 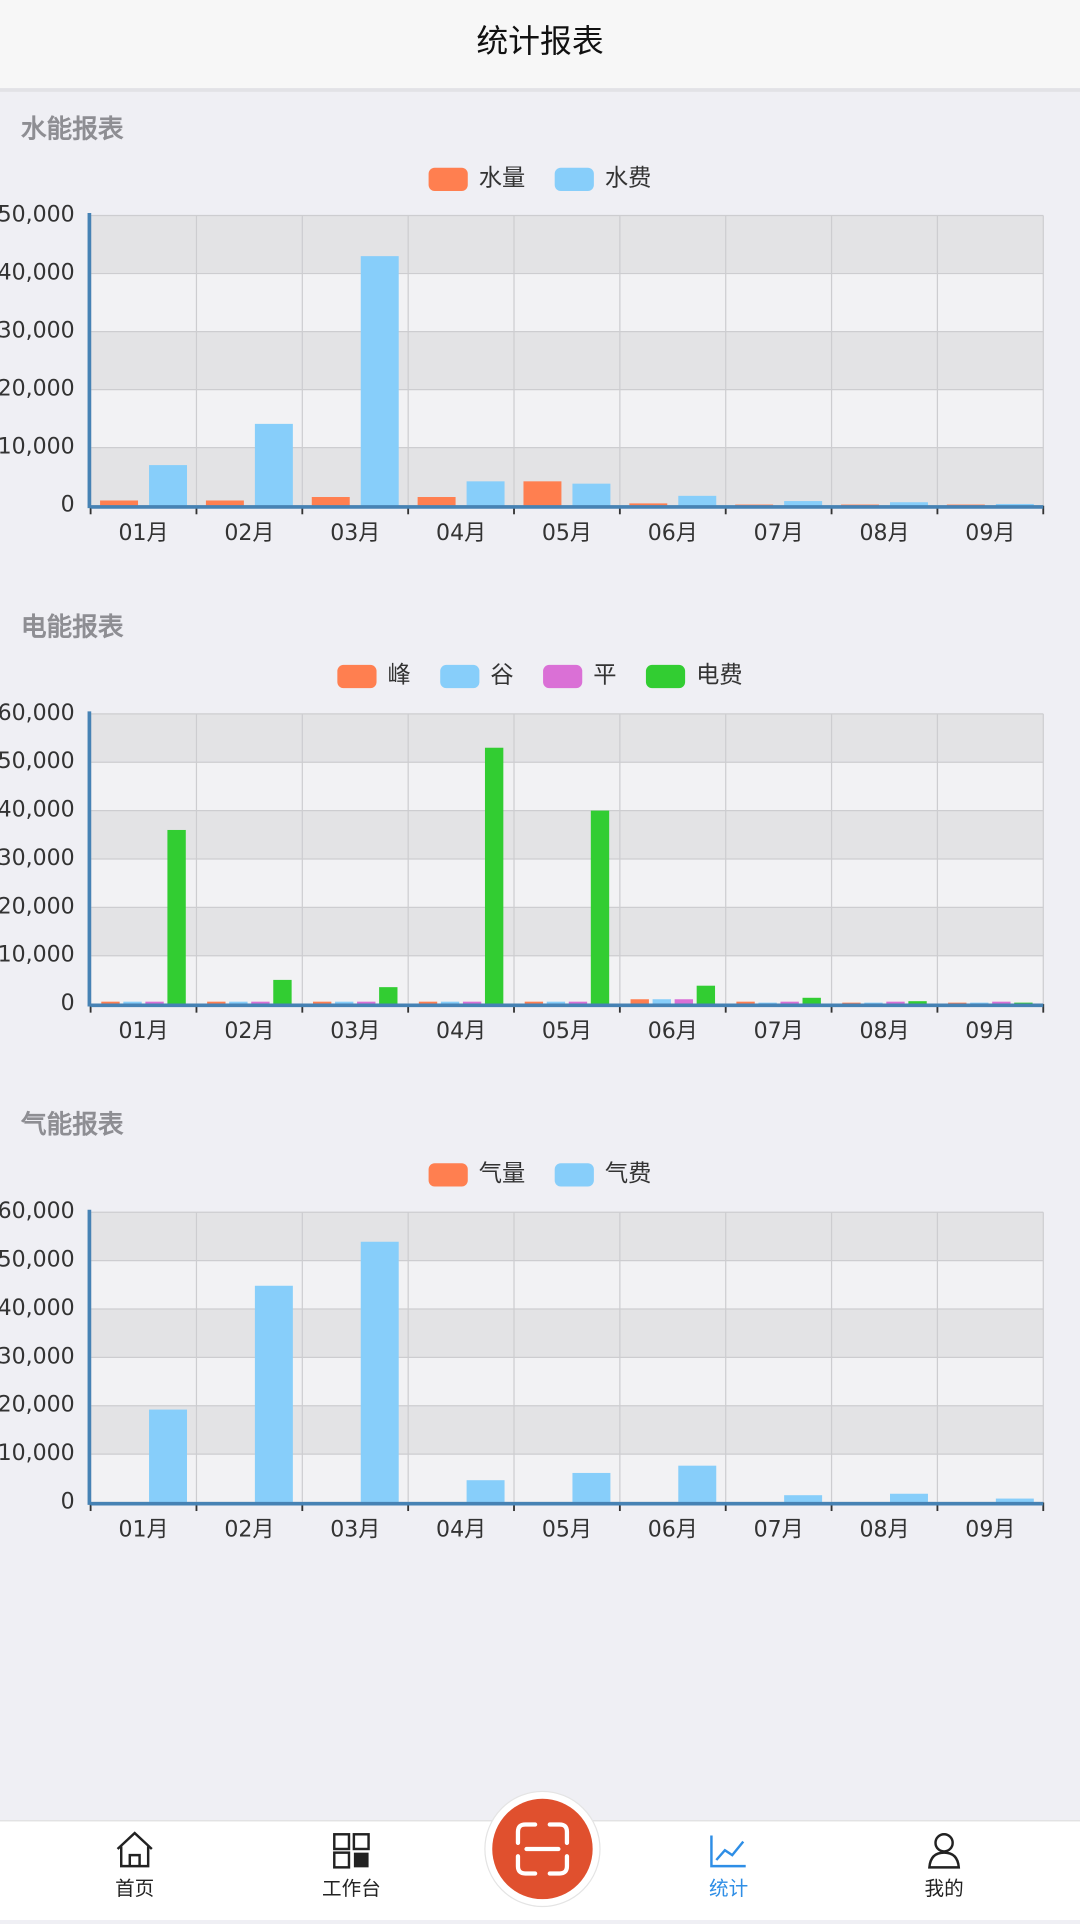 What do you see at coordinates (72, 627) in the screenshot?
I see `section-title: 电能报表` at bounding box center [72, 627].